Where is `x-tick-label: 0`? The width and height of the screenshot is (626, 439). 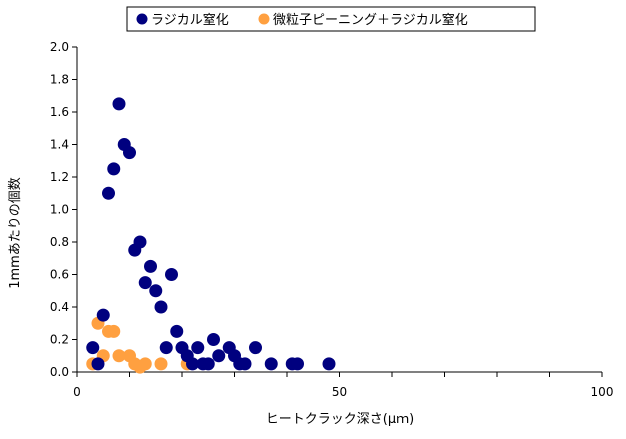
x-tick-label: 0 is located at coordinates (77, 392).